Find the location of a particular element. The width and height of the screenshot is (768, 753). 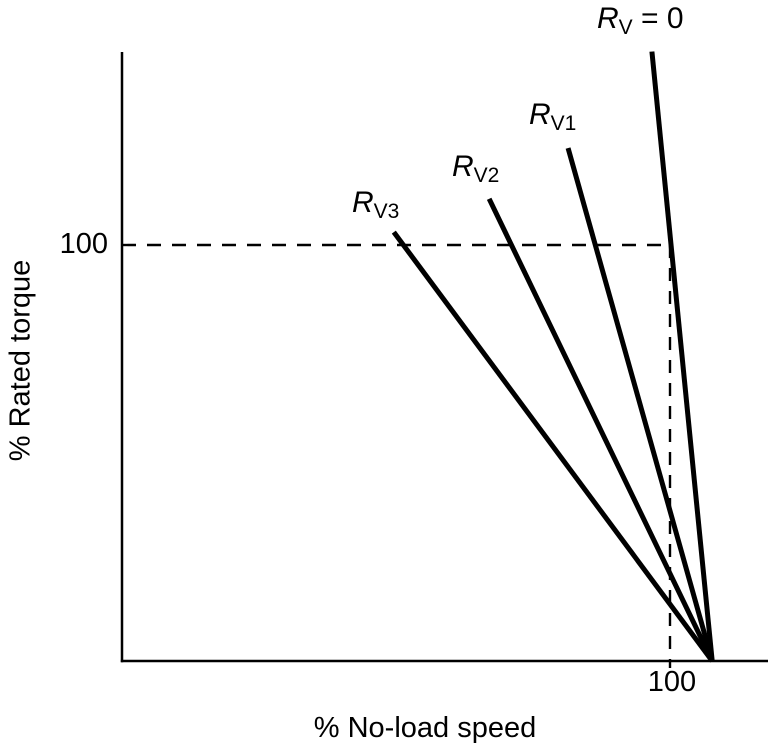

curve-label-rv0: RV = 0 is located at coordinates (640, 20).